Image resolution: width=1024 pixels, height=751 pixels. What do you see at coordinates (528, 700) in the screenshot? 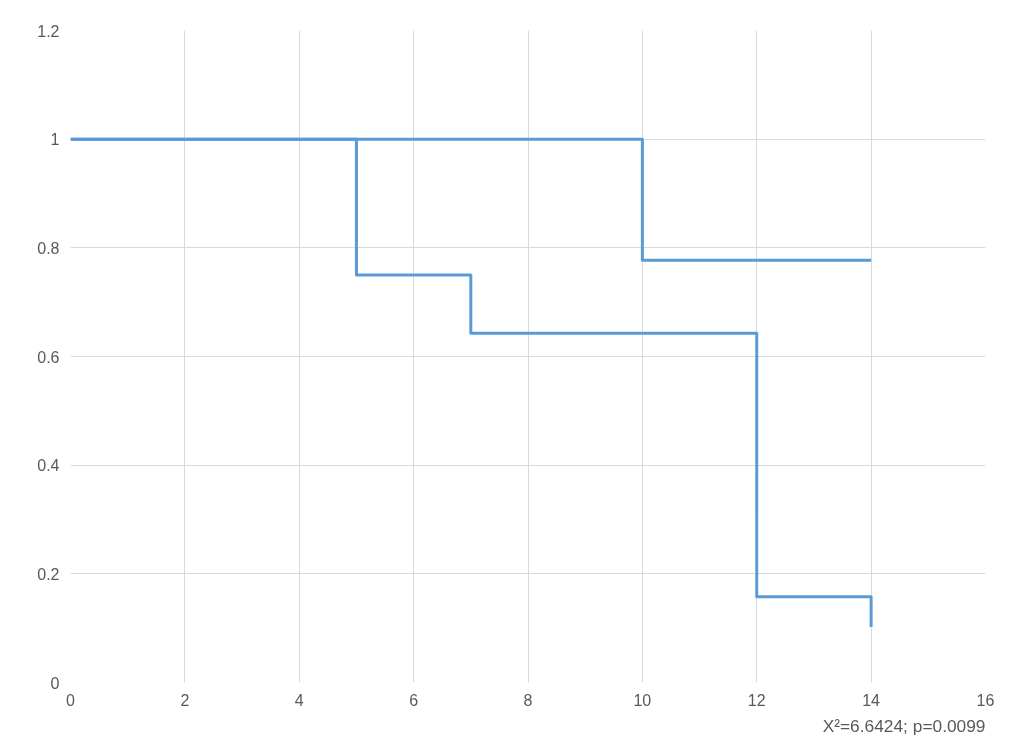
I see `x-tick-label: 8` at bounding box center [528, 700].